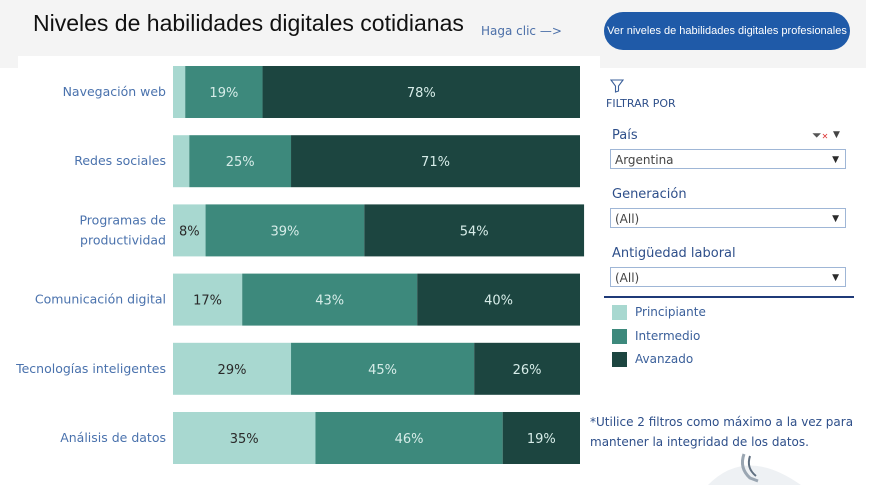  I want to click on data-label: 26%, so click(527, 370).